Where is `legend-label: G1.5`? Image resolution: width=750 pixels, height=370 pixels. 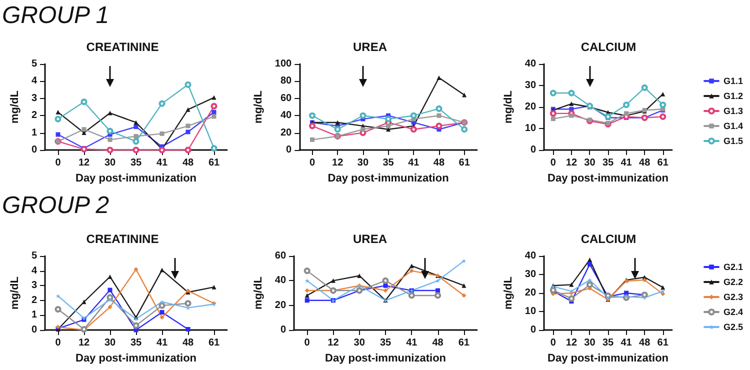
legend-label: G1.5 is located at coordinates (733, 141).